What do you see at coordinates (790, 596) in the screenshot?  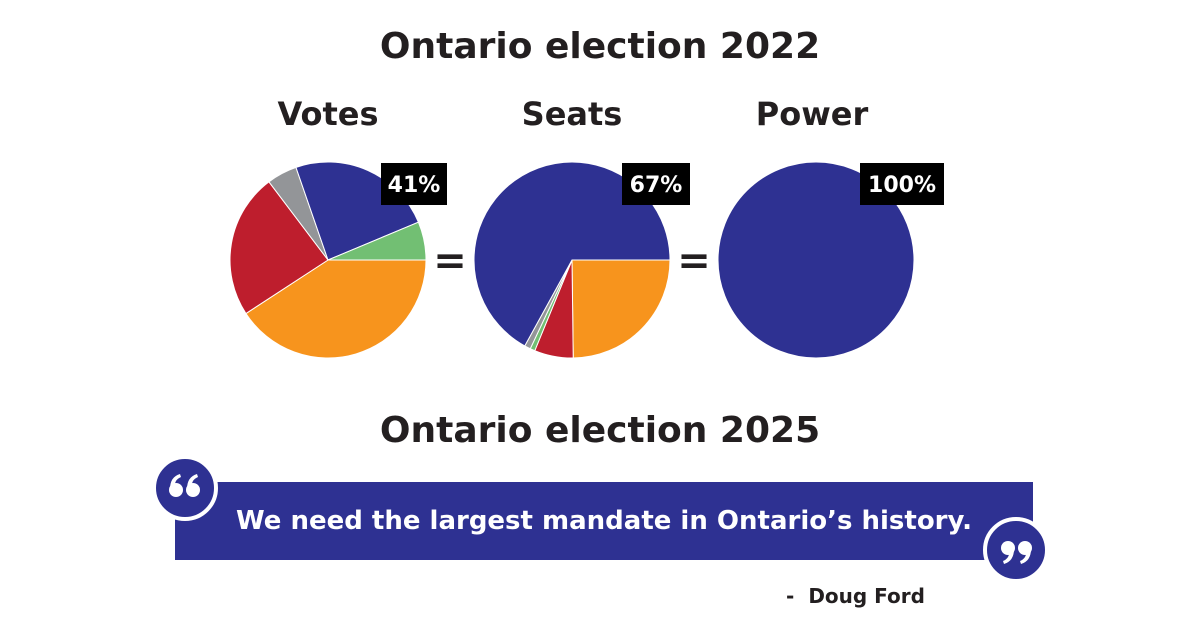 I see `attribution-dash: -` at bounding box center [790, 596].